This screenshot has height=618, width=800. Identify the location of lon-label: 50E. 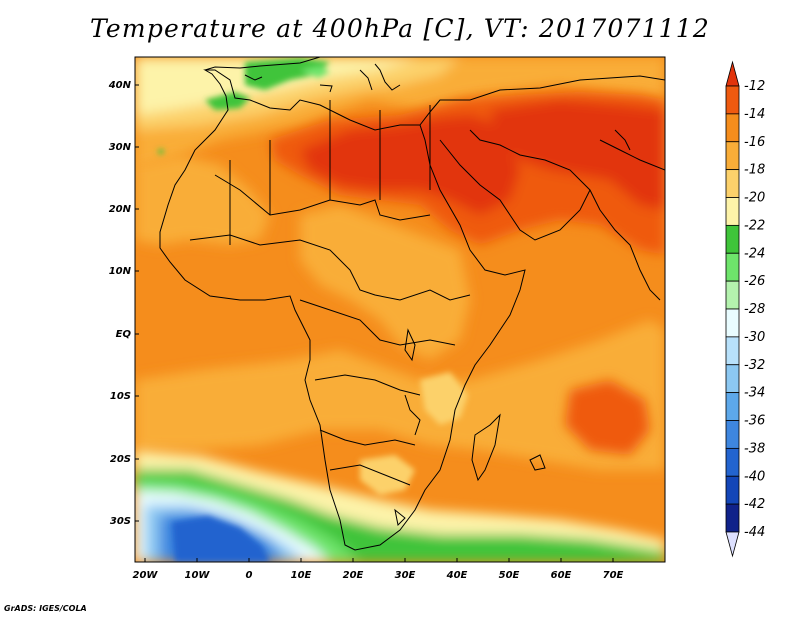
(509, 575).